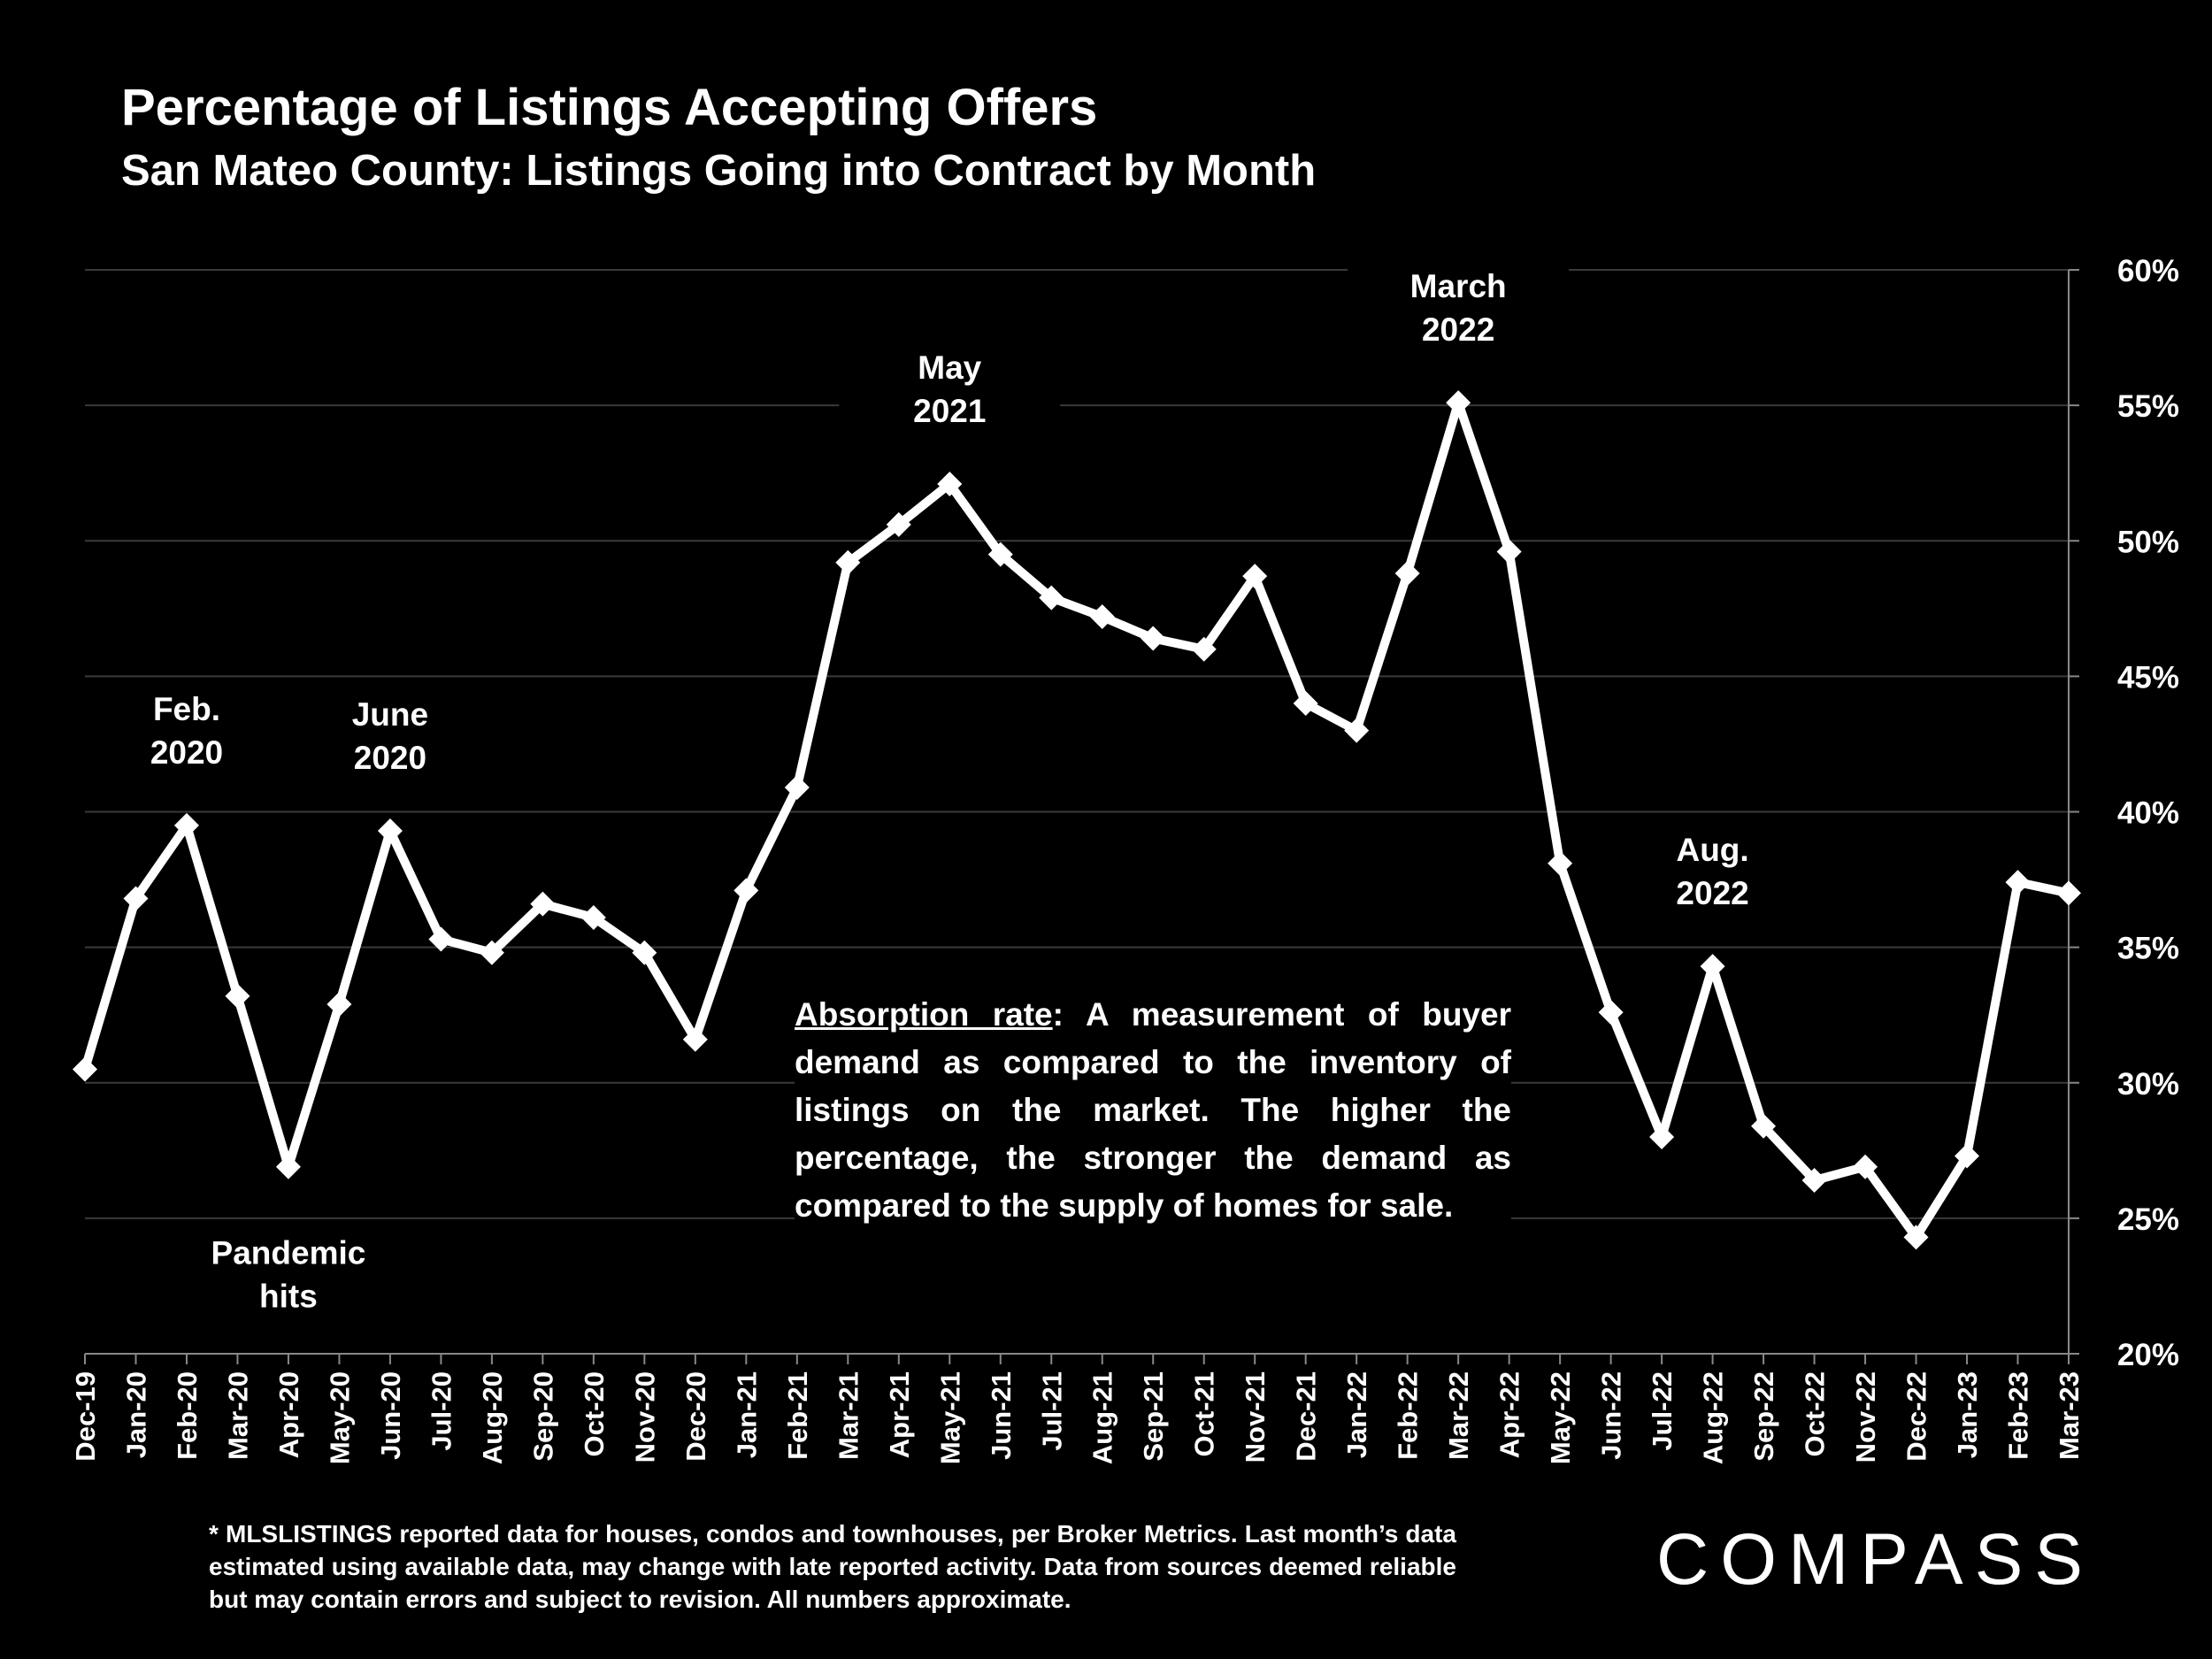  Describe the element at coordinates (188, 1416) in the screenshot. I see `x-tick-label: Feb-20` at that location.